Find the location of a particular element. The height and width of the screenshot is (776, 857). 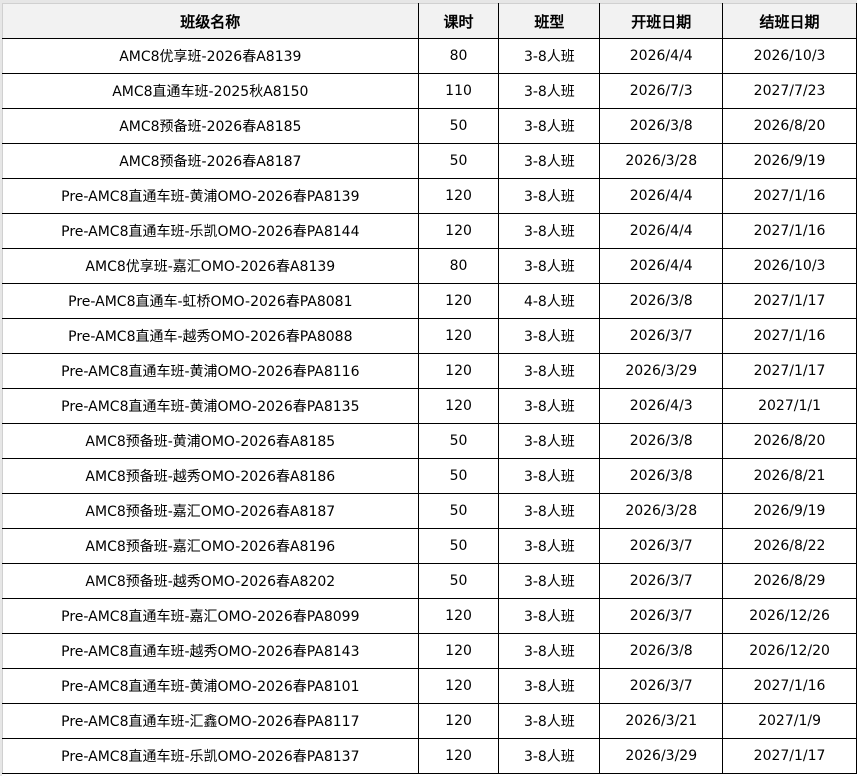

cell-lessons: 110 is located at coordinates (458, 91).